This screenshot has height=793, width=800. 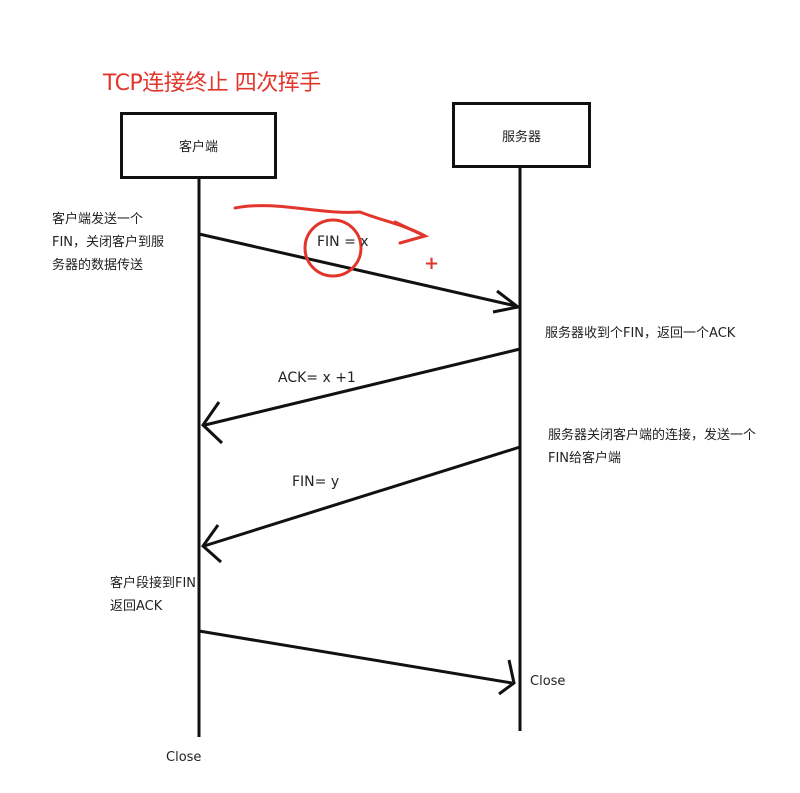 What do you see at coordinates (432, 263) in the screenshot?
I see `red-plus-mark: +` at bounding box center [432, 263].